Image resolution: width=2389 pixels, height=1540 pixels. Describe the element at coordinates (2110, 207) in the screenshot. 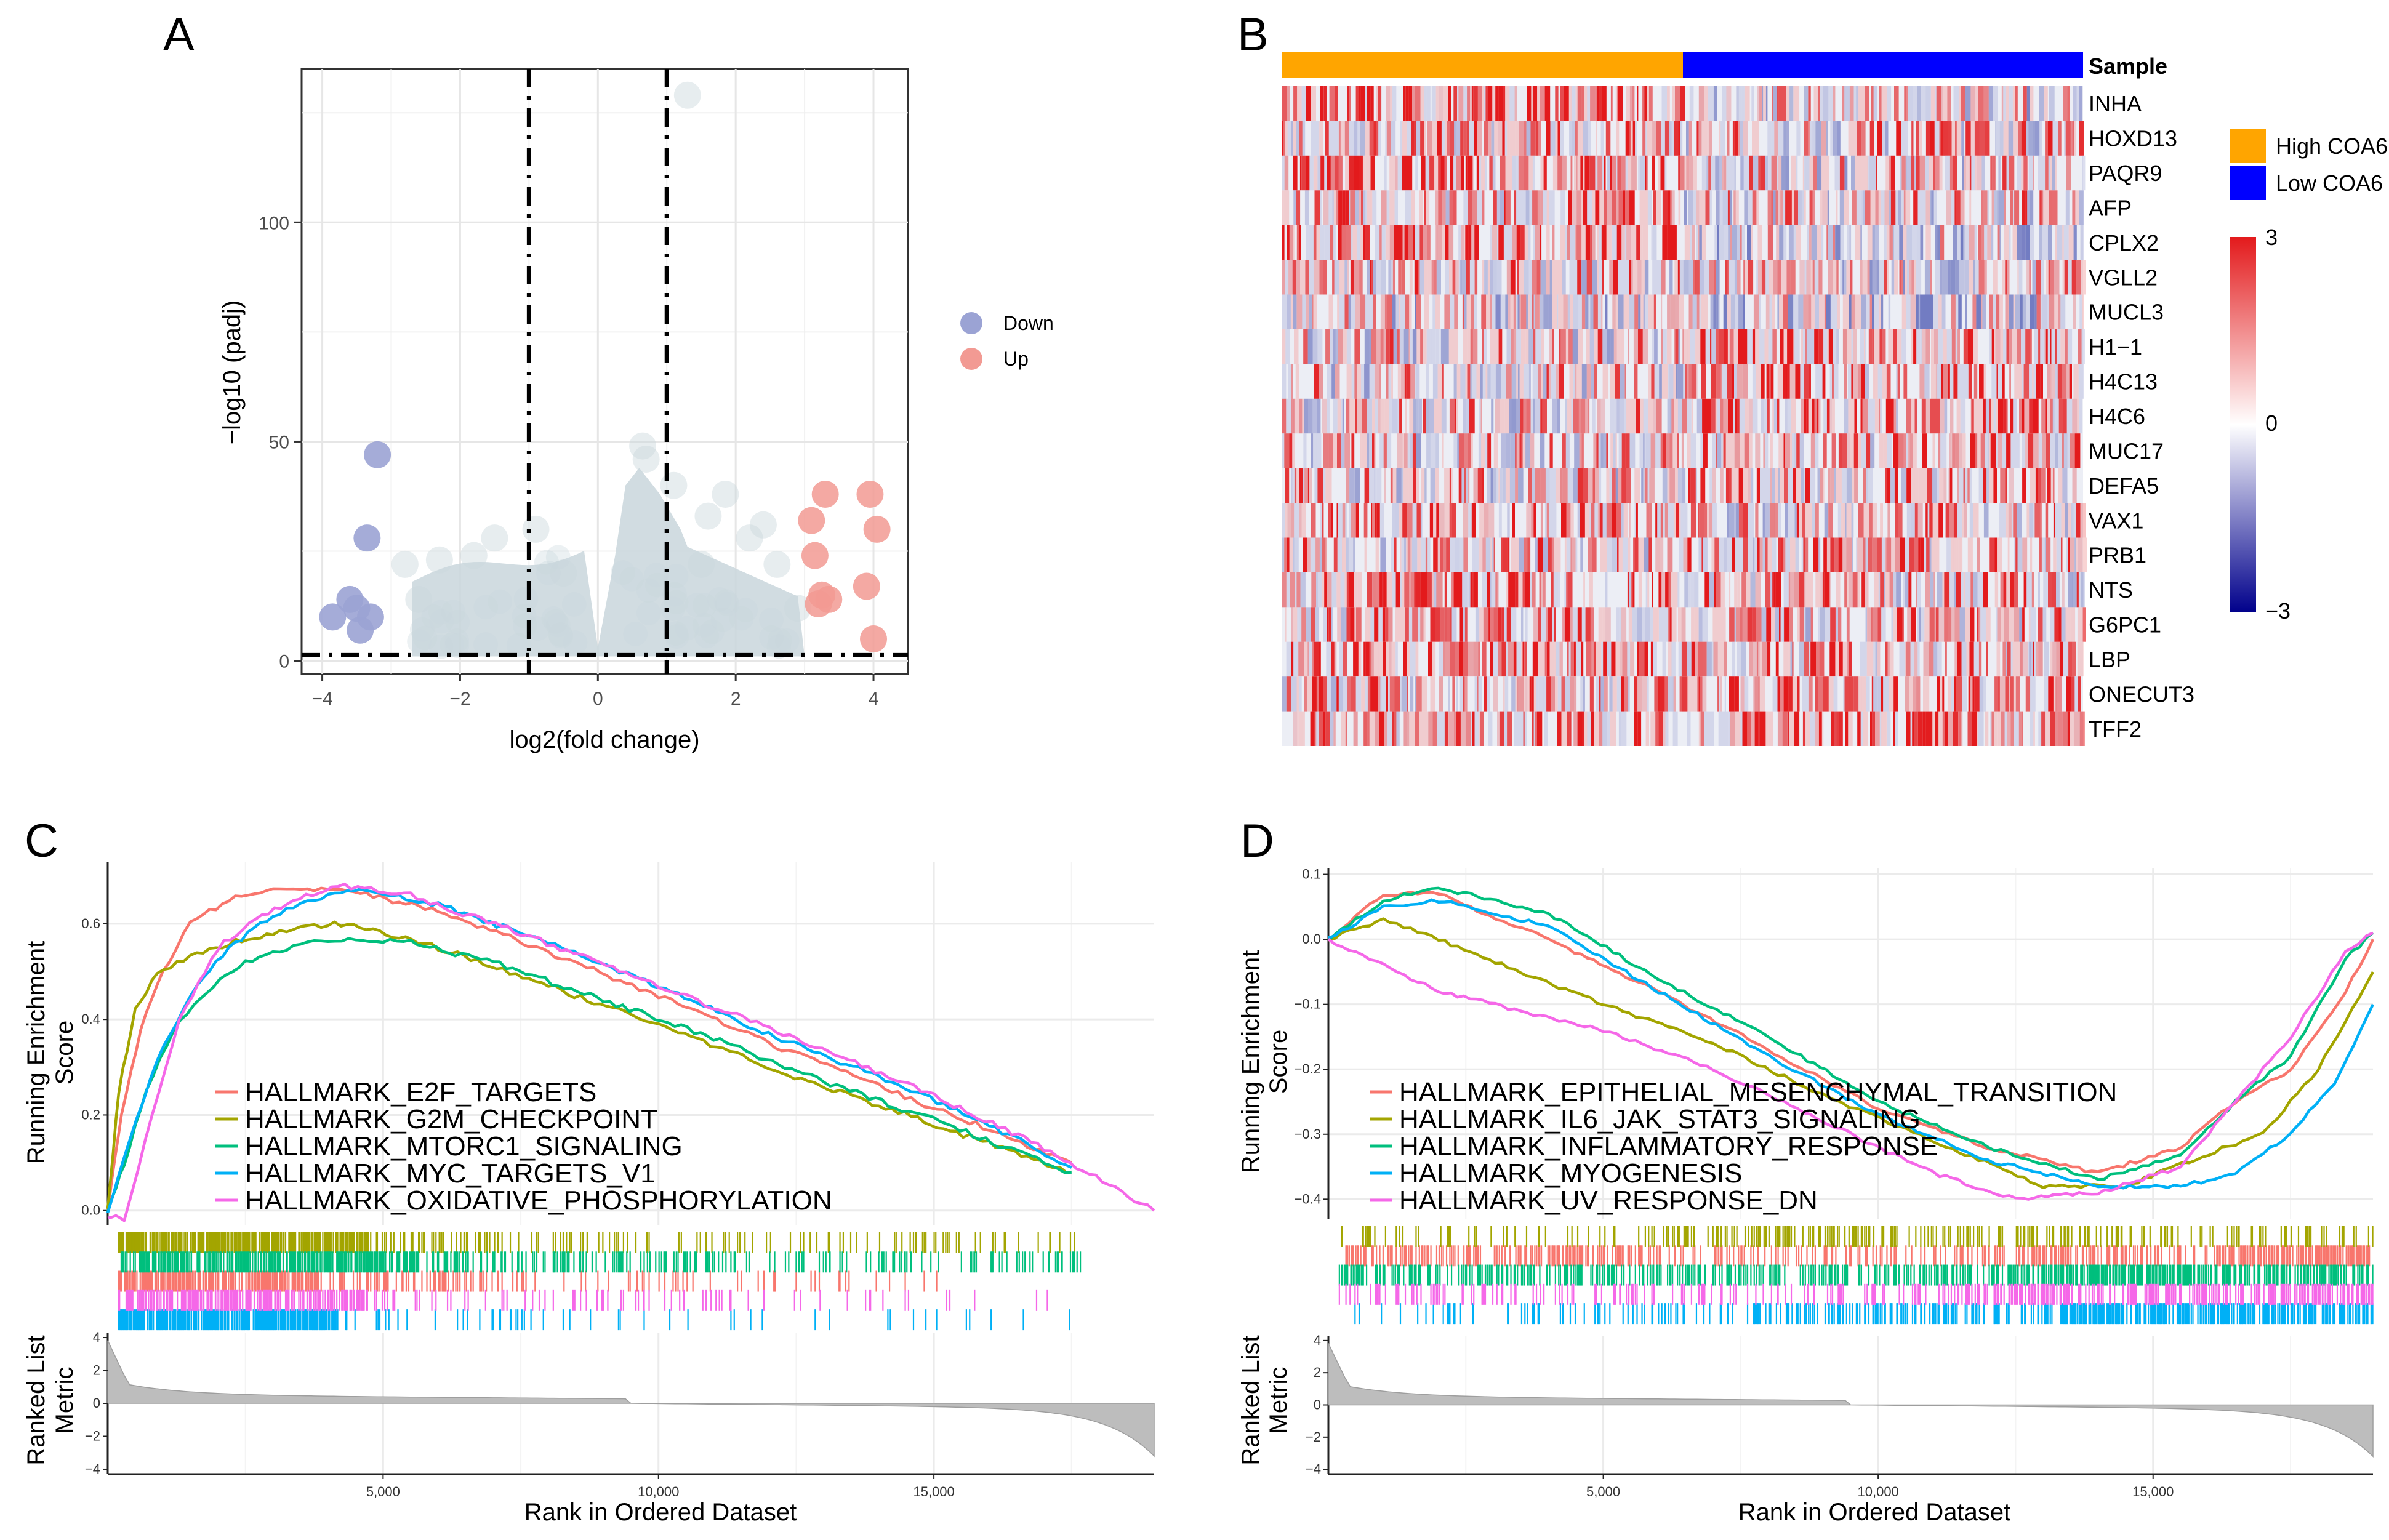

I see `gene-label: AFP` at that location.